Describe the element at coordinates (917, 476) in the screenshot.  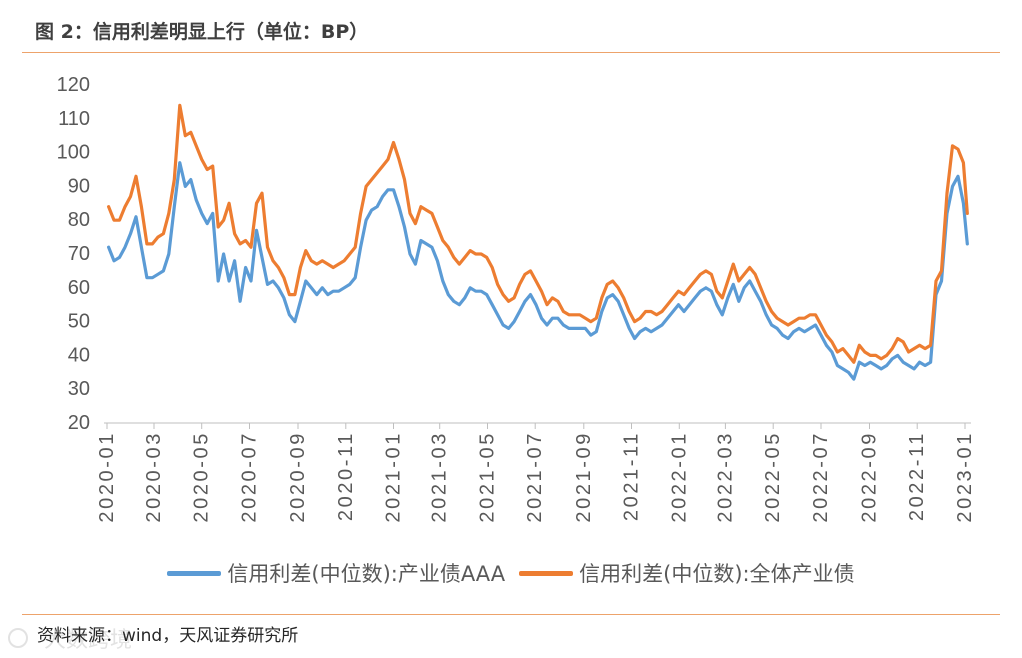
I see `x-tick-label: 2022-11` at that location.